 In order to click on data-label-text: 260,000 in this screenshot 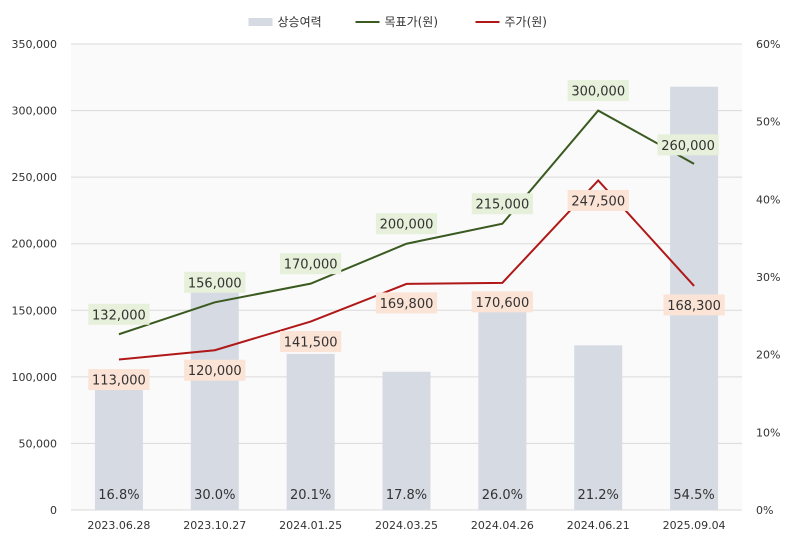, I will do `click(688, 146)`.